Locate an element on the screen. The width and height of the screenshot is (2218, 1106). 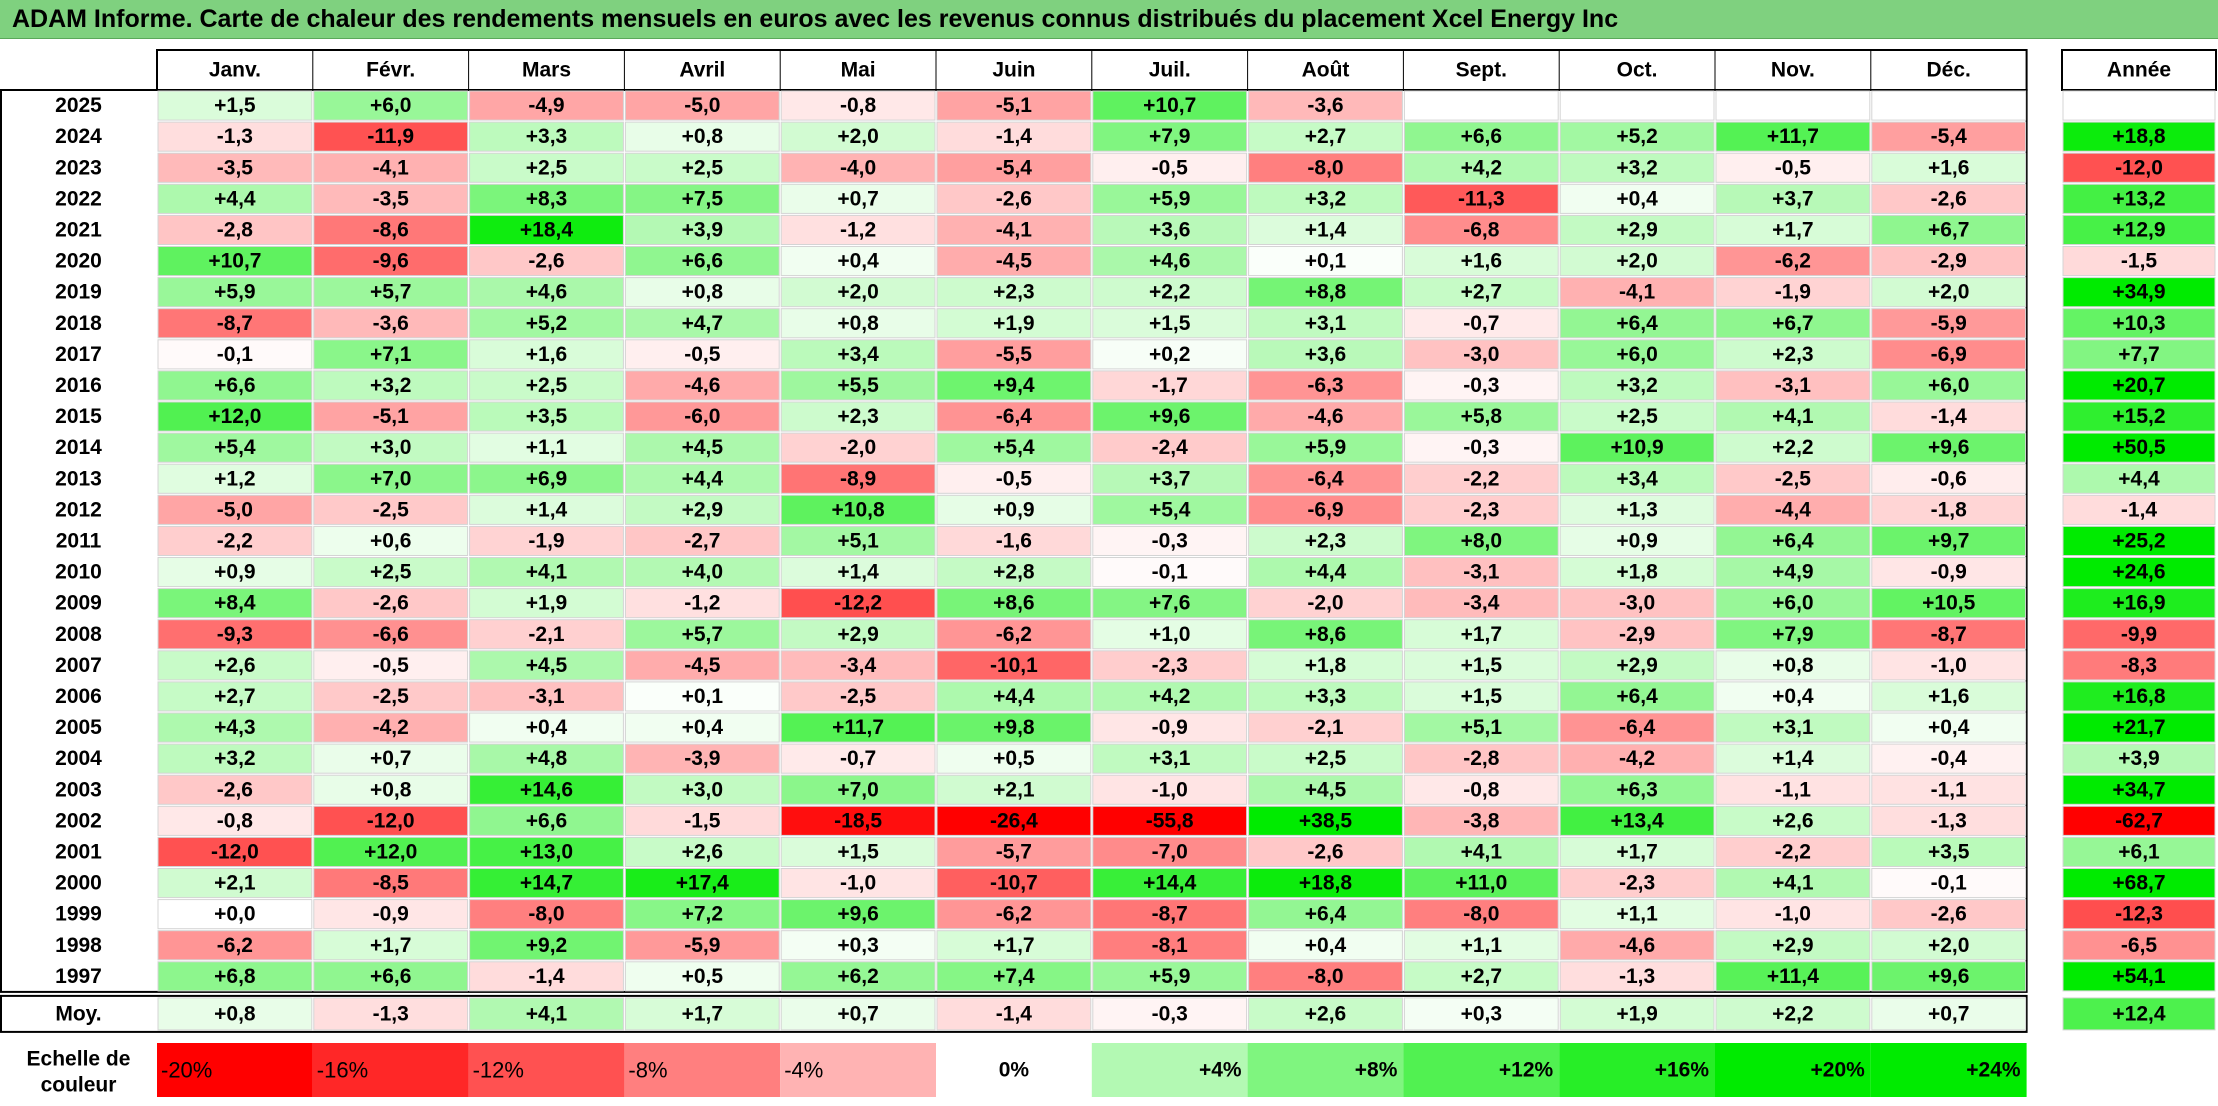
average-cell is located at coordinates (235, 1014).